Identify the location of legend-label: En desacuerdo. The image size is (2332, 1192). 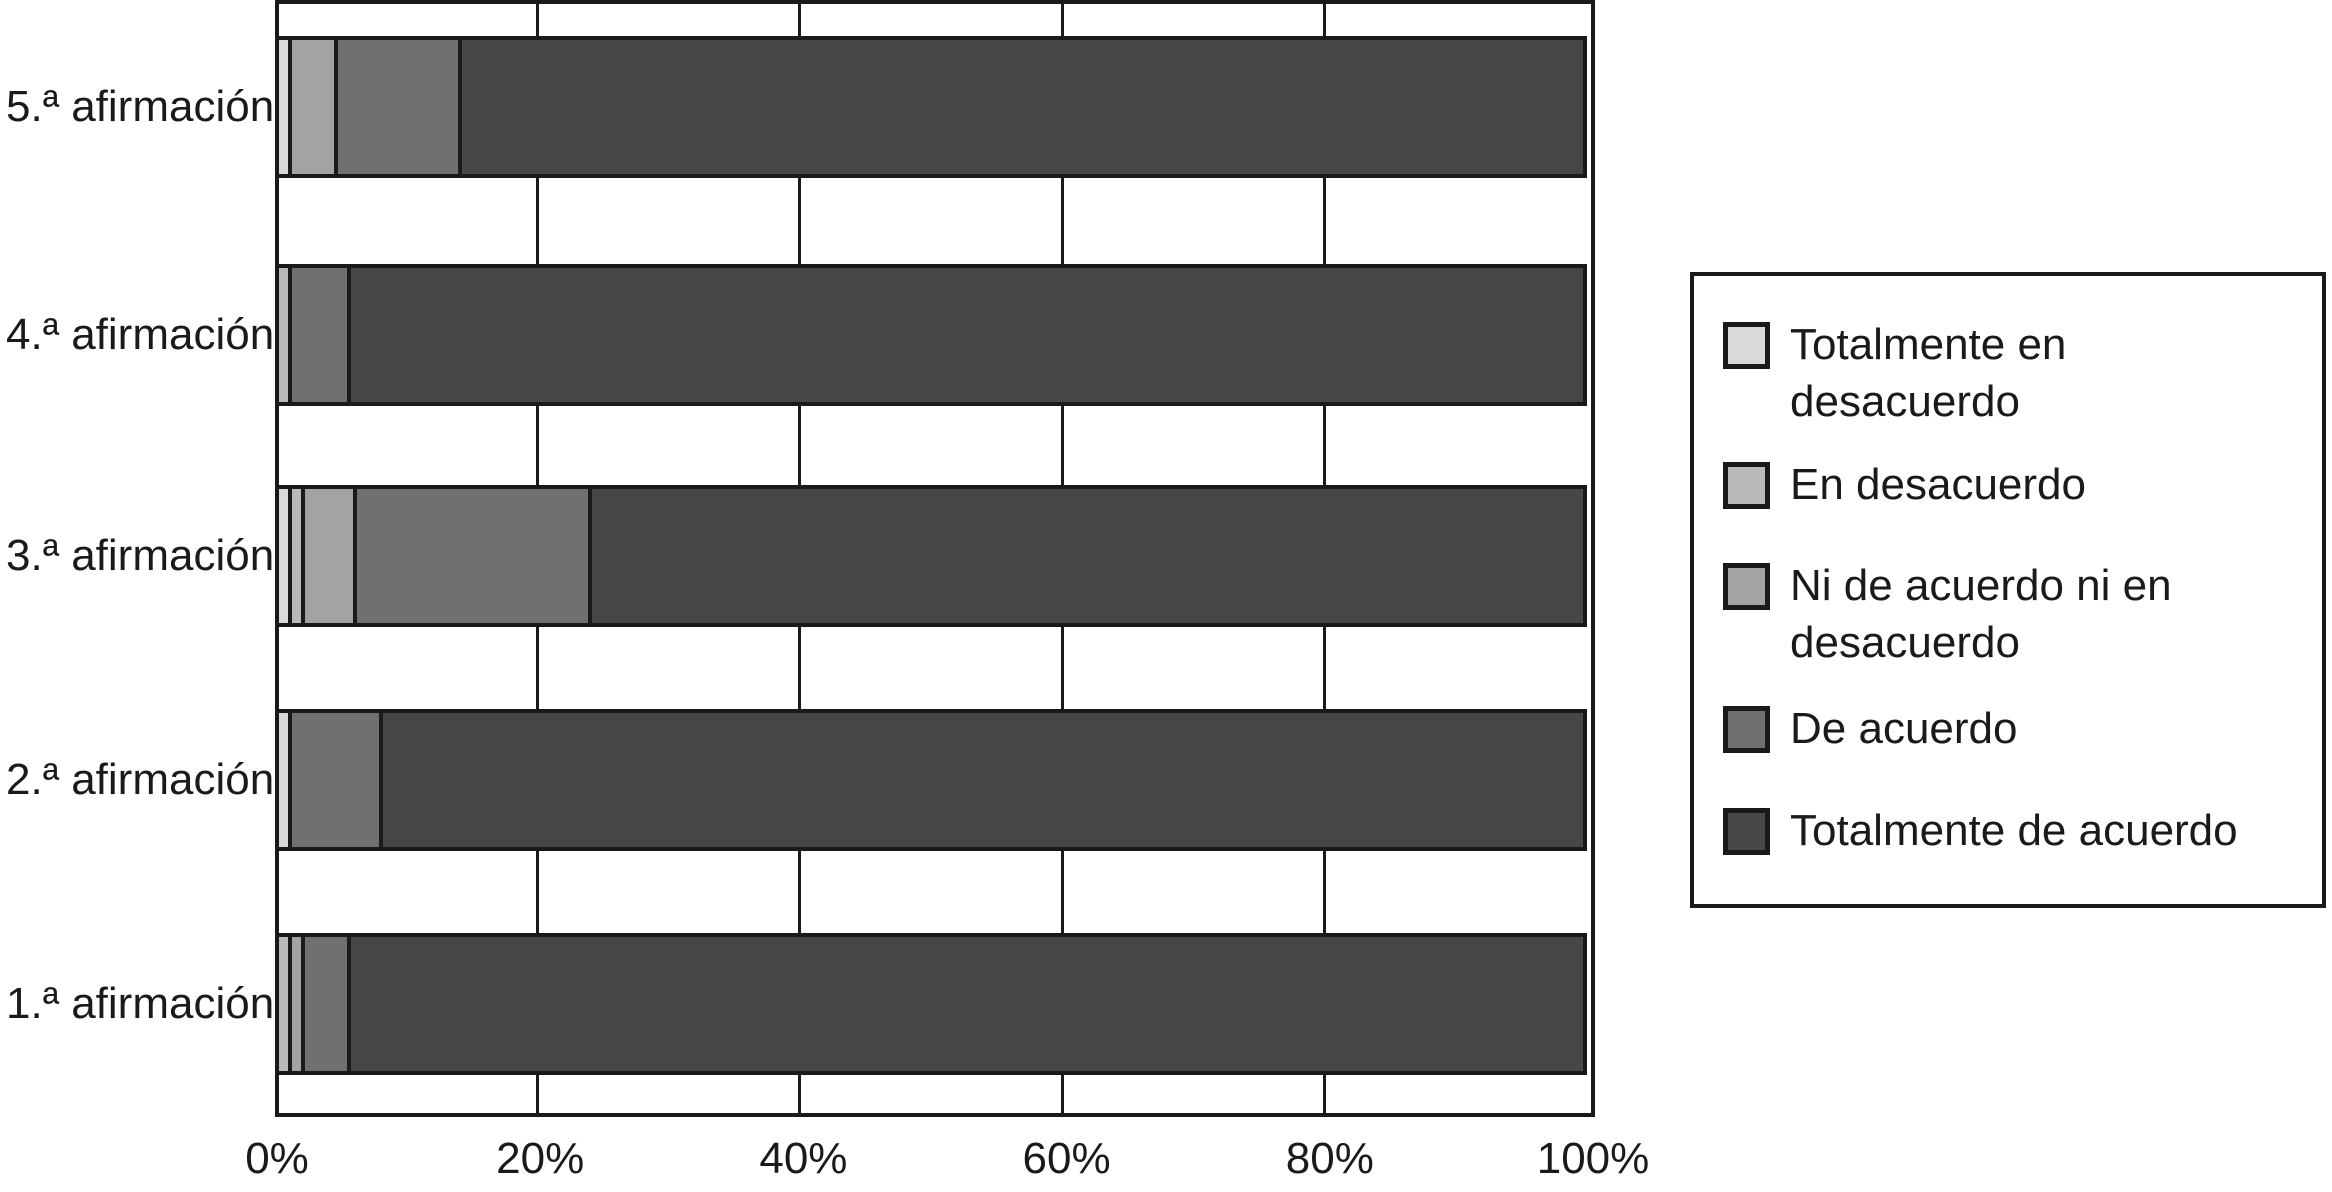
(1938, 484).